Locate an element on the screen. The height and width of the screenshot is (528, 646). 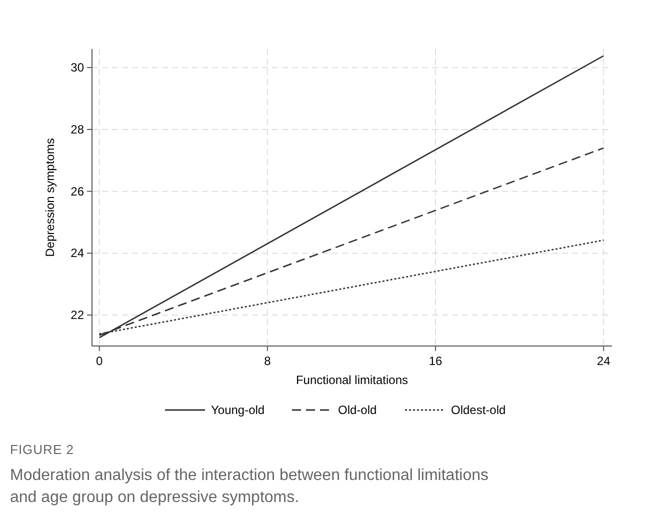
y-axis-title: Depression symptoms is located at coordinates (50, 197).